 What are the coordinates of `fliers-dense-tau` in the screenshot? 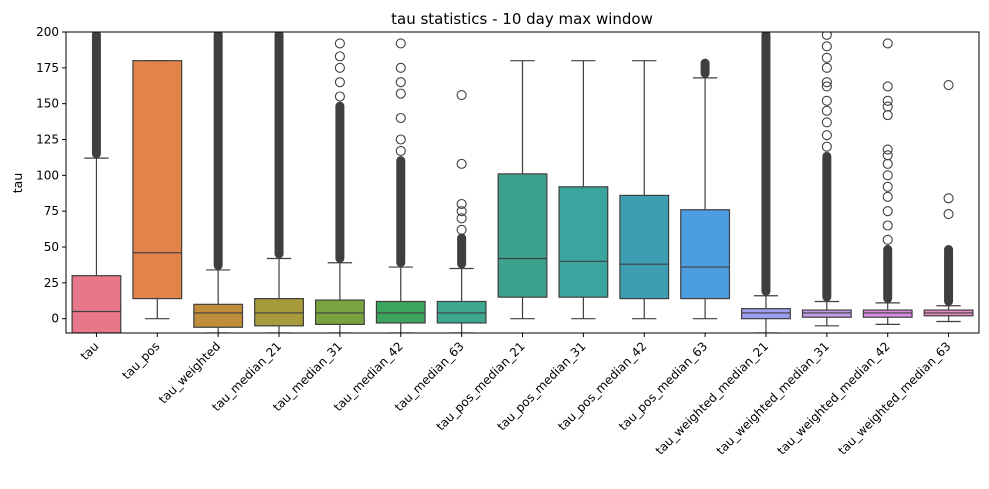 It's located at (96, 95).